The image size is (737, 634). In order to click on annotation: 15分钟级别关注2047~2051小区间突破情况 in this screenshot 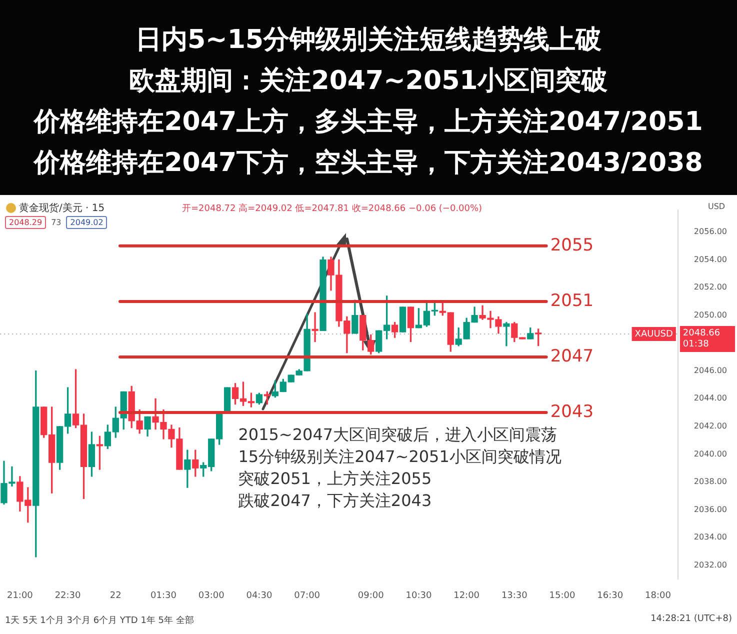, I will do `click(400, 457)`.